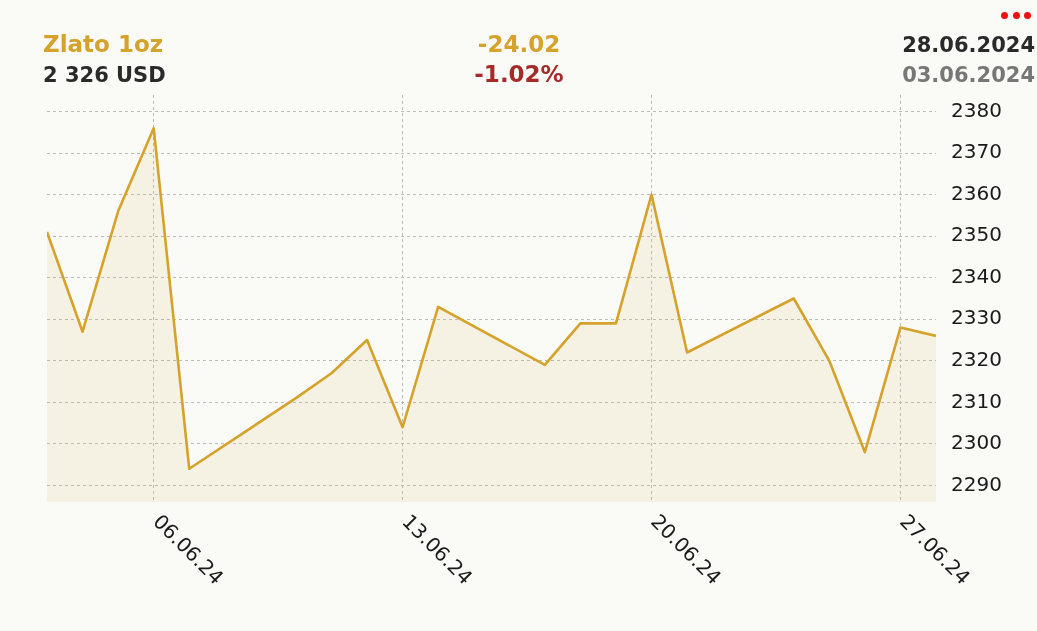 The image size is (1037, 631). I want to click on y-tick-label: 2360, so click(976, 192).